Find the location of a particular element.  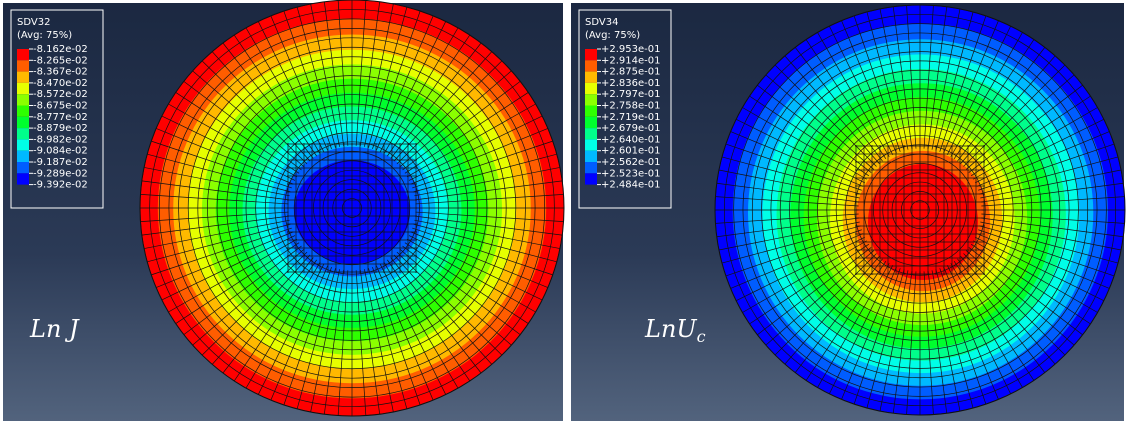

legend-label: +2.836e-01 is located at coordinates (631, 83).